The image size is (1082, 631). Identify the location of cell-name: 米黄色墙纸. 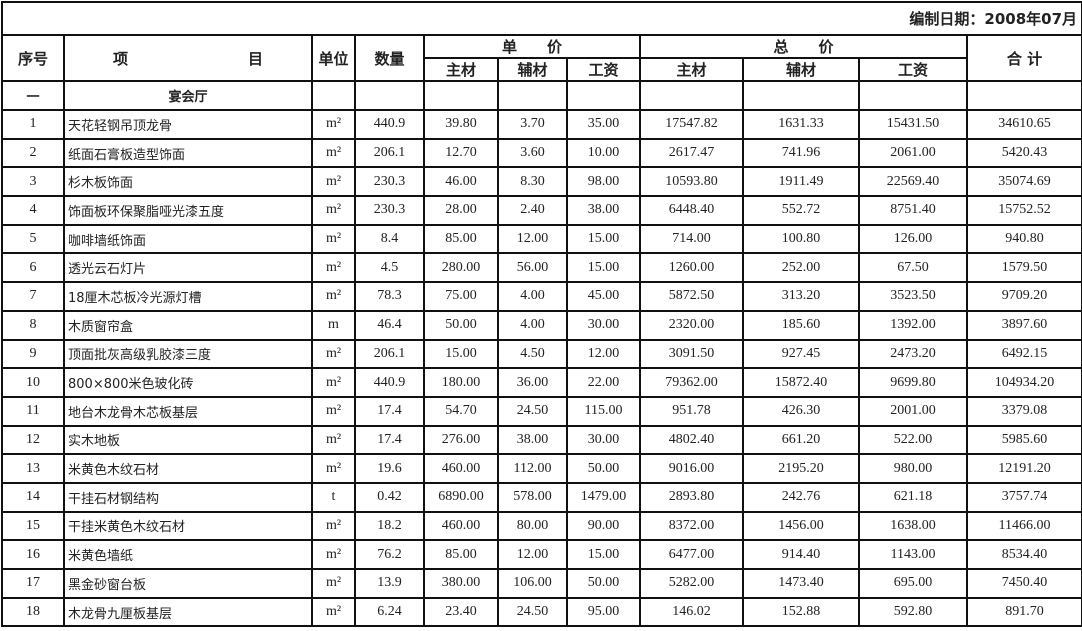
(188, 554).